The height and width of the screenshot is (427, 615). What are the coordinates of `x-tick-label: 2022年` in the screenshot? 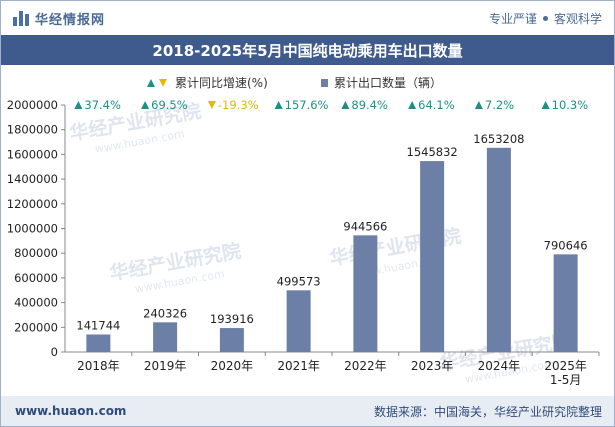 It's located at (365, 366).